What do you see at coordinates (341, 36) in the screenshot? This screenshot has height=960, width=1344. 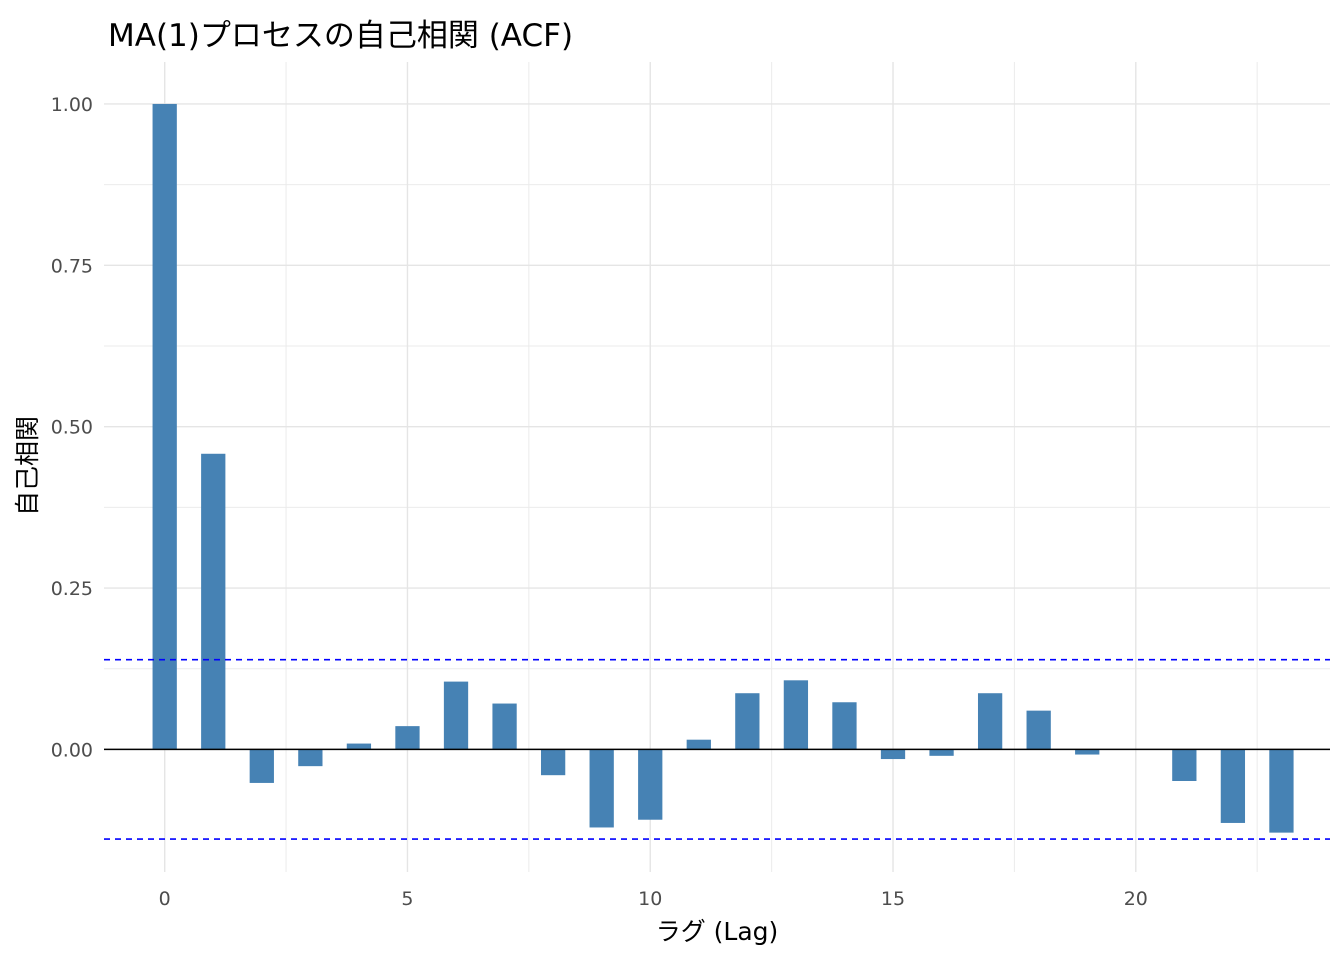 I see `chart-title: MA(1)プロセスの自己相関 (ACF)` at bounding box center [341, 36].